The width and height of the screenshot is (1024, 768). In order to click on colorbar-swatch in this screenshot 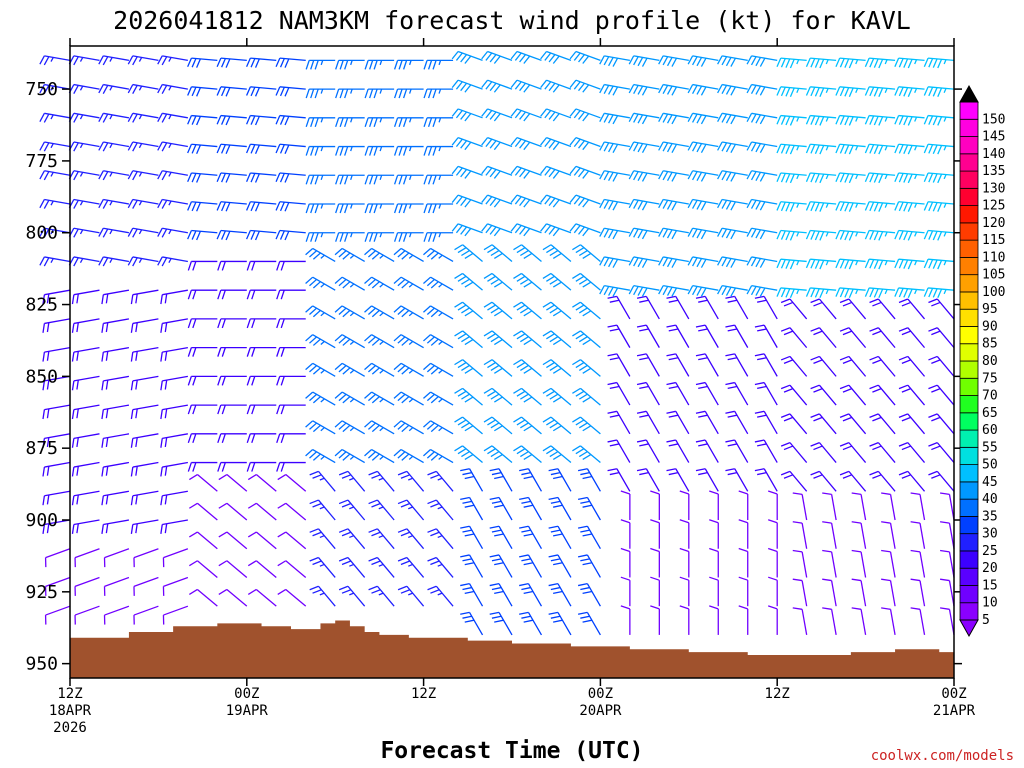, I will do `click(969, 473)`.